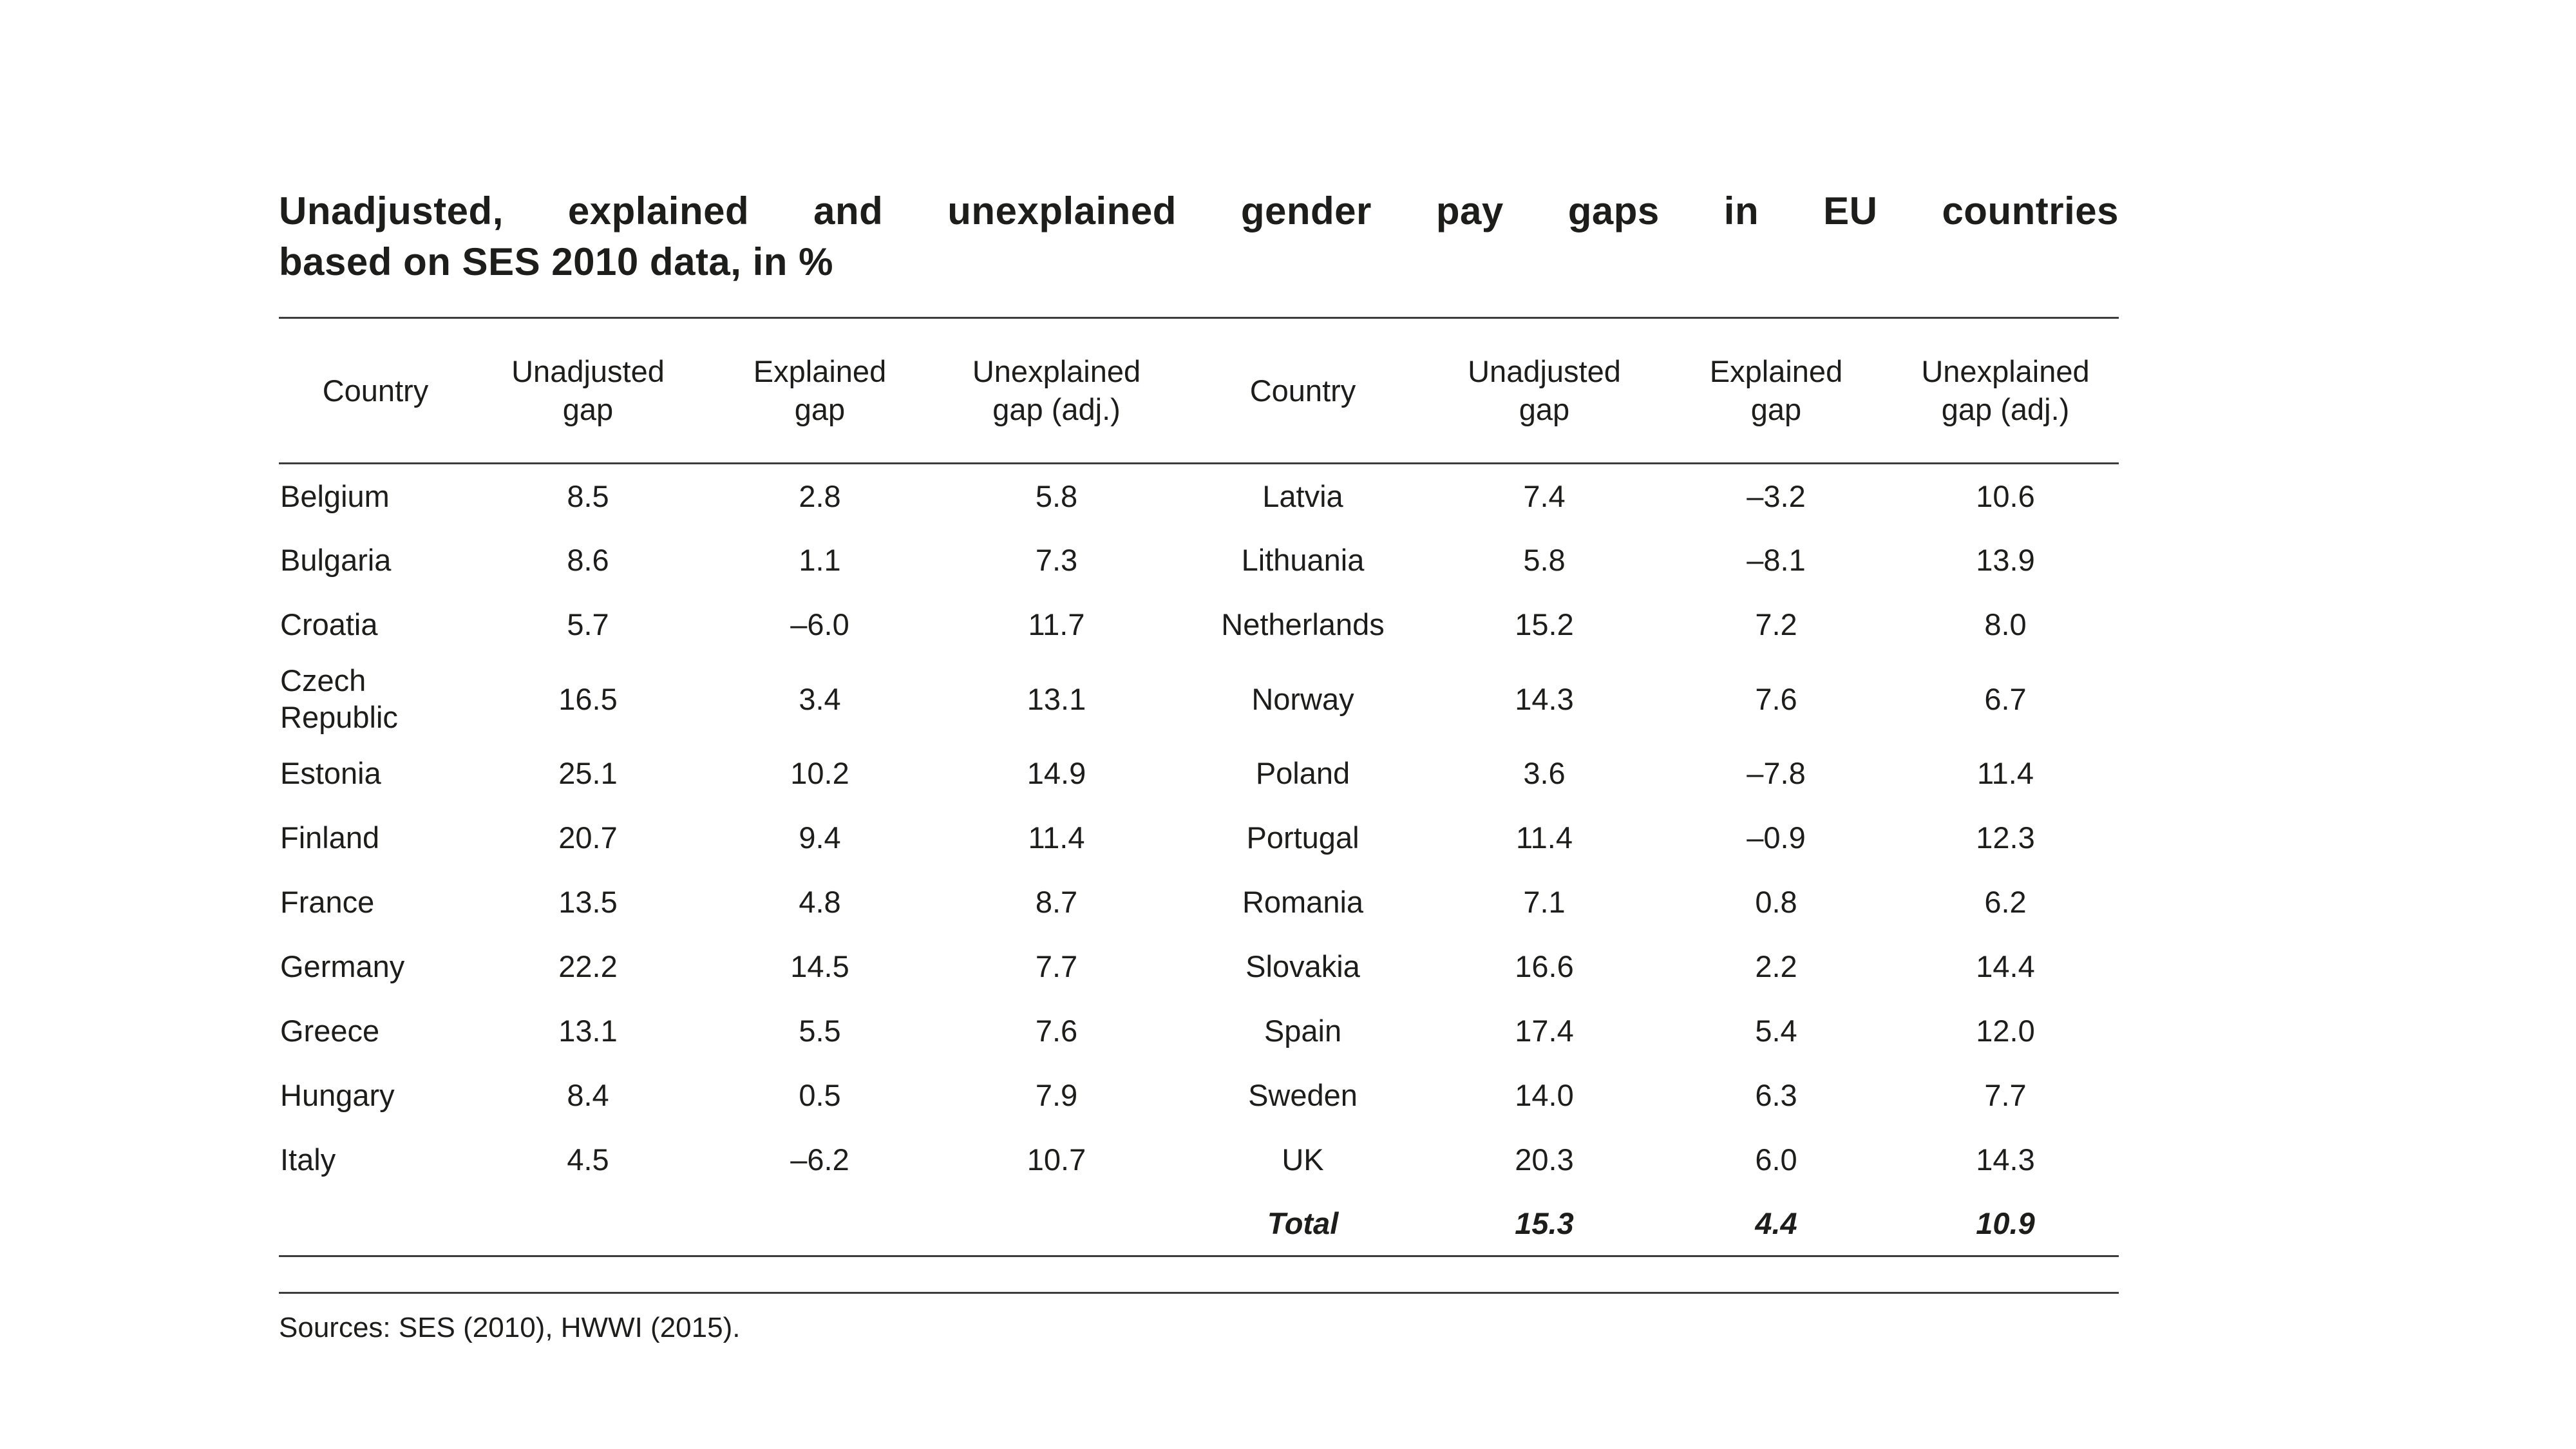  I want to click on unadjusted-gap-cell-left: 5.7, so click(588, 624).